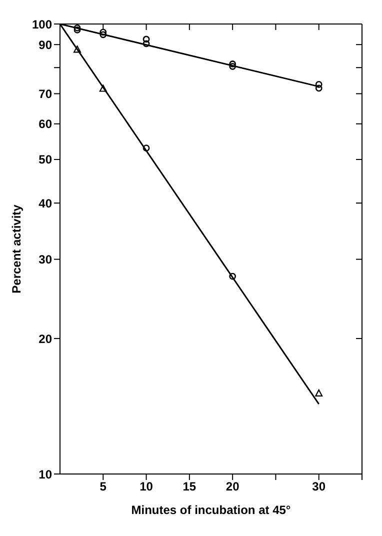  I want to click on x-tick-label: 5, so click(103, 487).